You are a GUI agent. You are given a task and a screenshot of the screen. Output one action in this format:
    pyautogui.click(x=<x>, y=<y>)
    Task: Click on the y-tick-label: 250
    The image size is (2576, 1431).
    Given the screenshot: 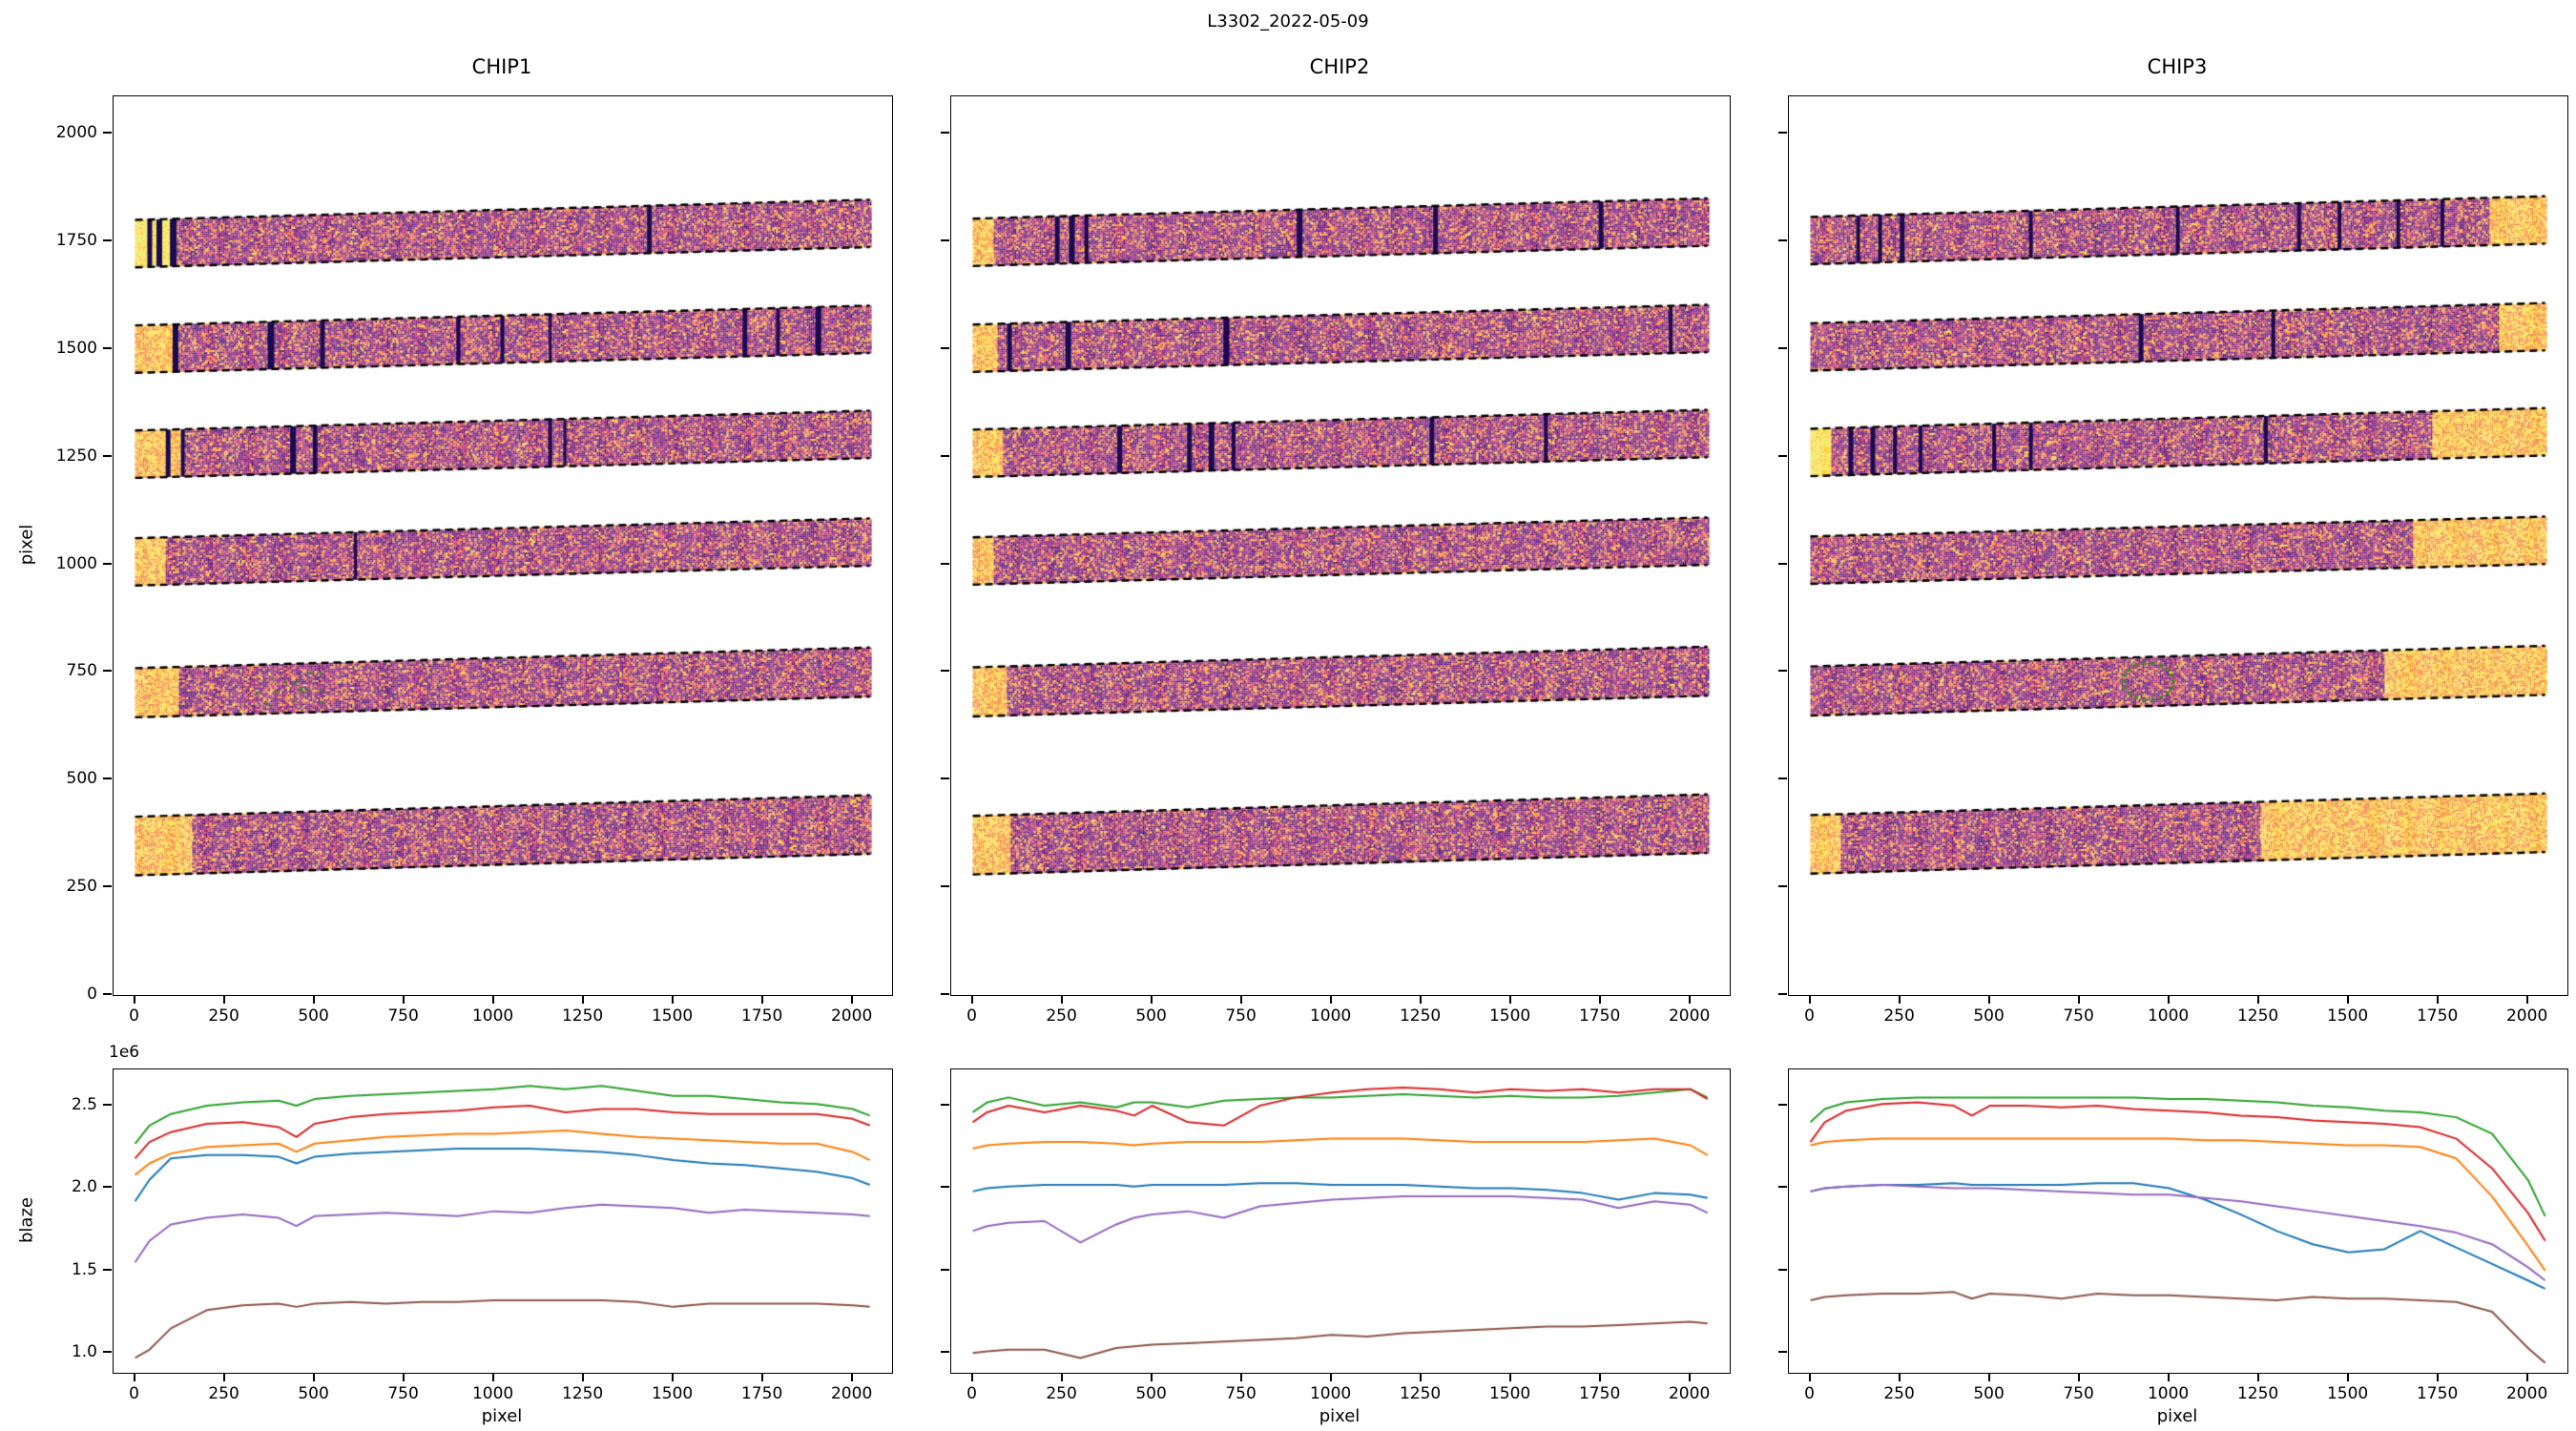 What is the action you would take?
    pyautogui.click(x=81, y=887)
    